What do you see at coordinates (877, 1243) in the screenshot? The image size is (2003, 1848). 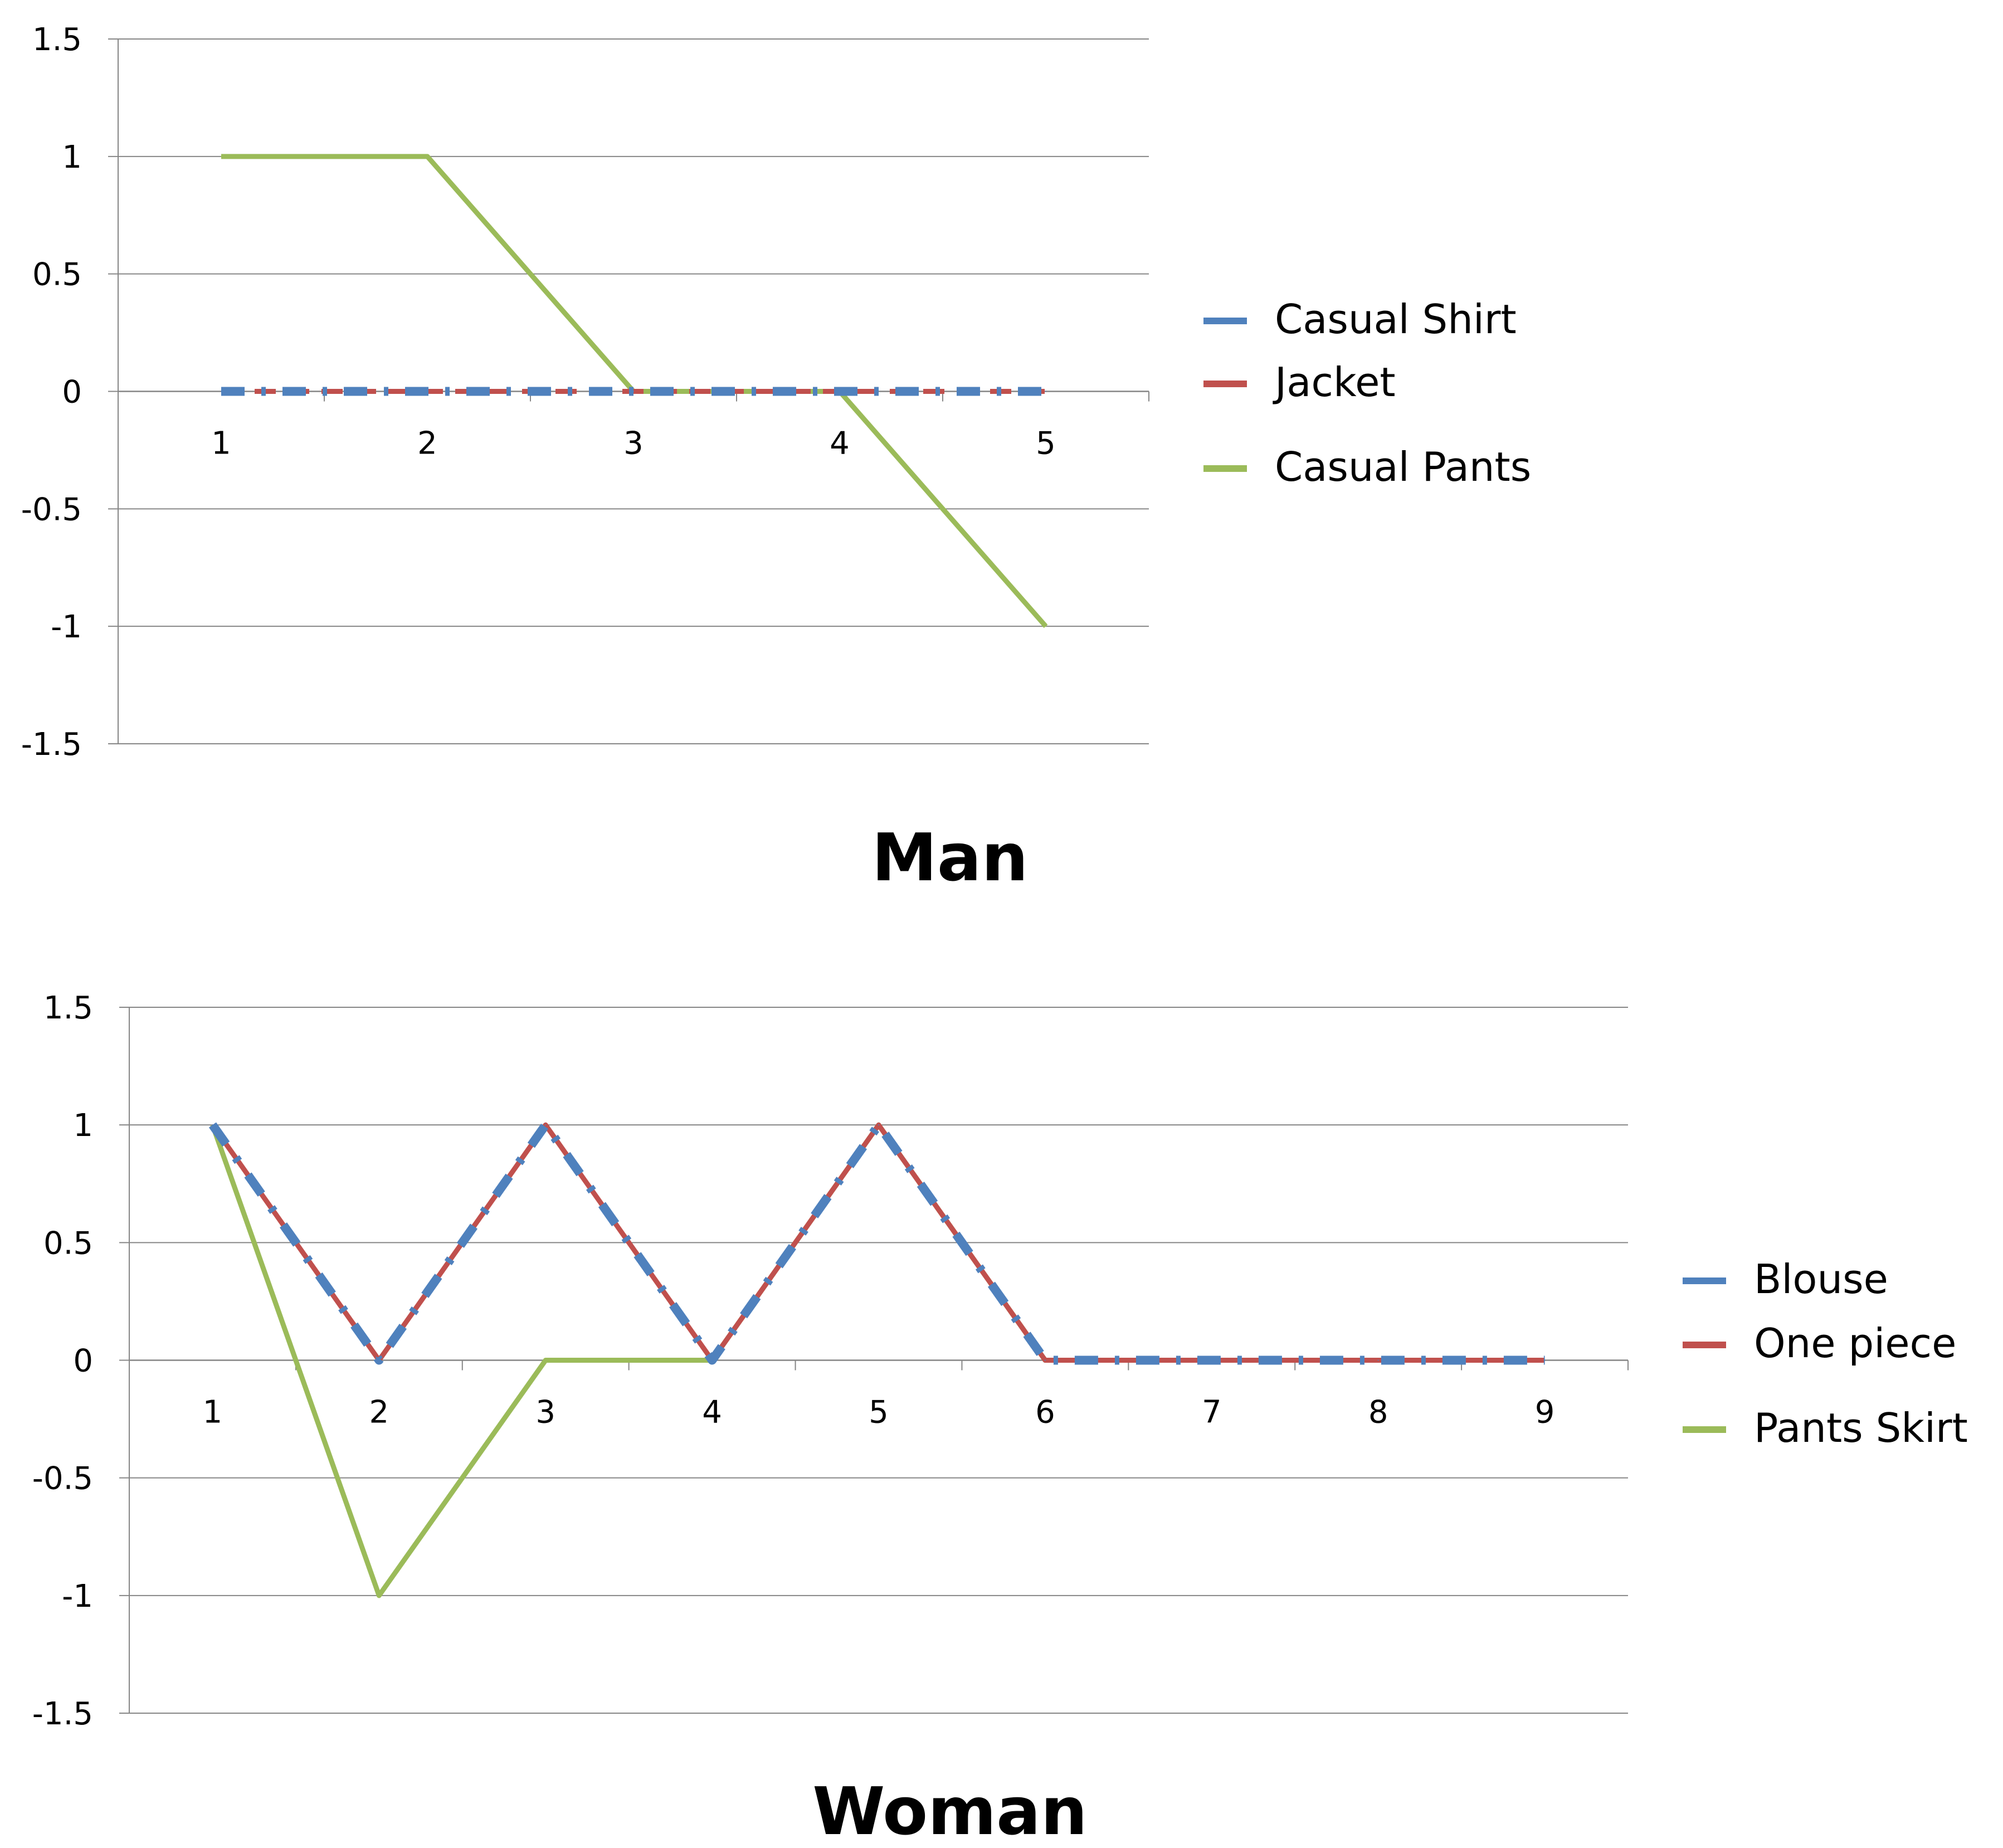 I see `series-line-blouse` at bounding box center [877, 1243].